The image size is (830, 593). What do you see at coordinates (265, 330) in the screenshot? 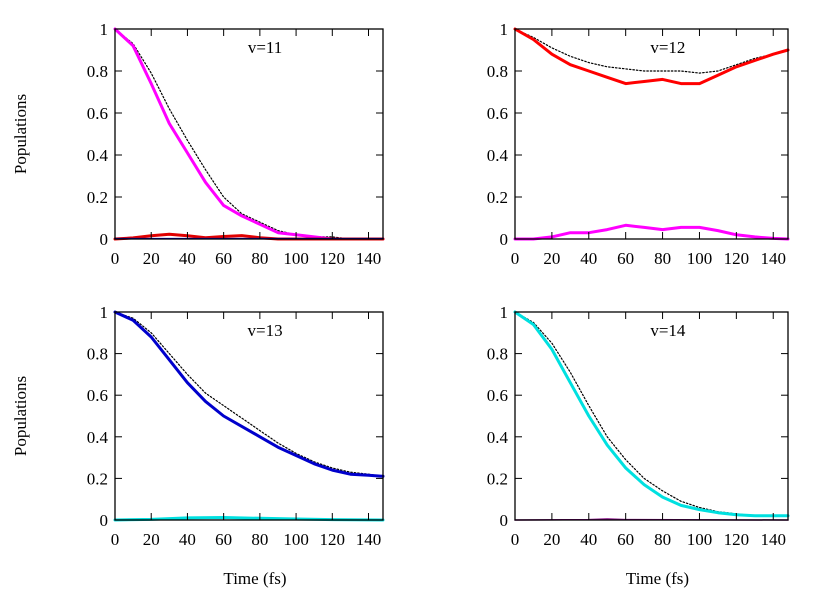
I see `panel-title: v=13` at bounding box center [265, 330].